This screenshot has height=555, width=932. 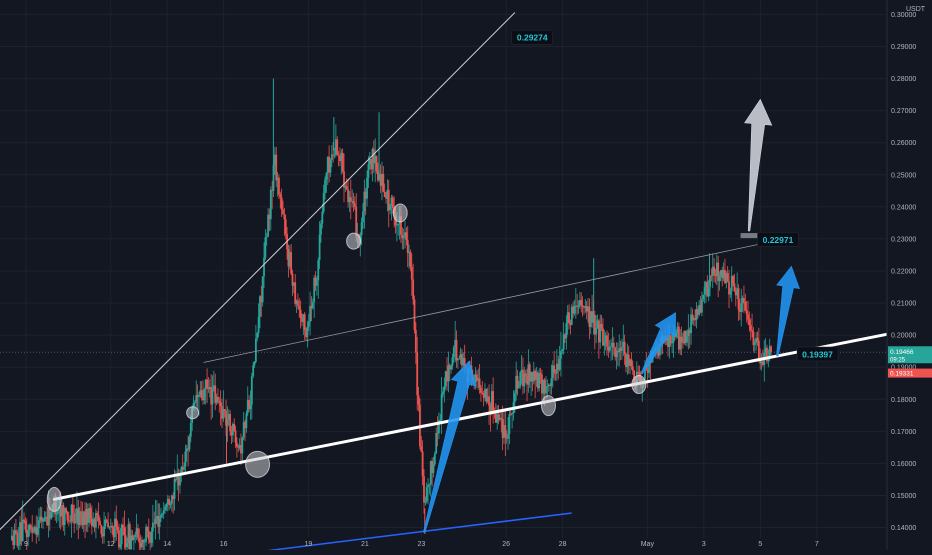 What do you see at coordinates (910, 373) in the screenshot?
I see `ref-price-tag` at bounding box center [910, 373].